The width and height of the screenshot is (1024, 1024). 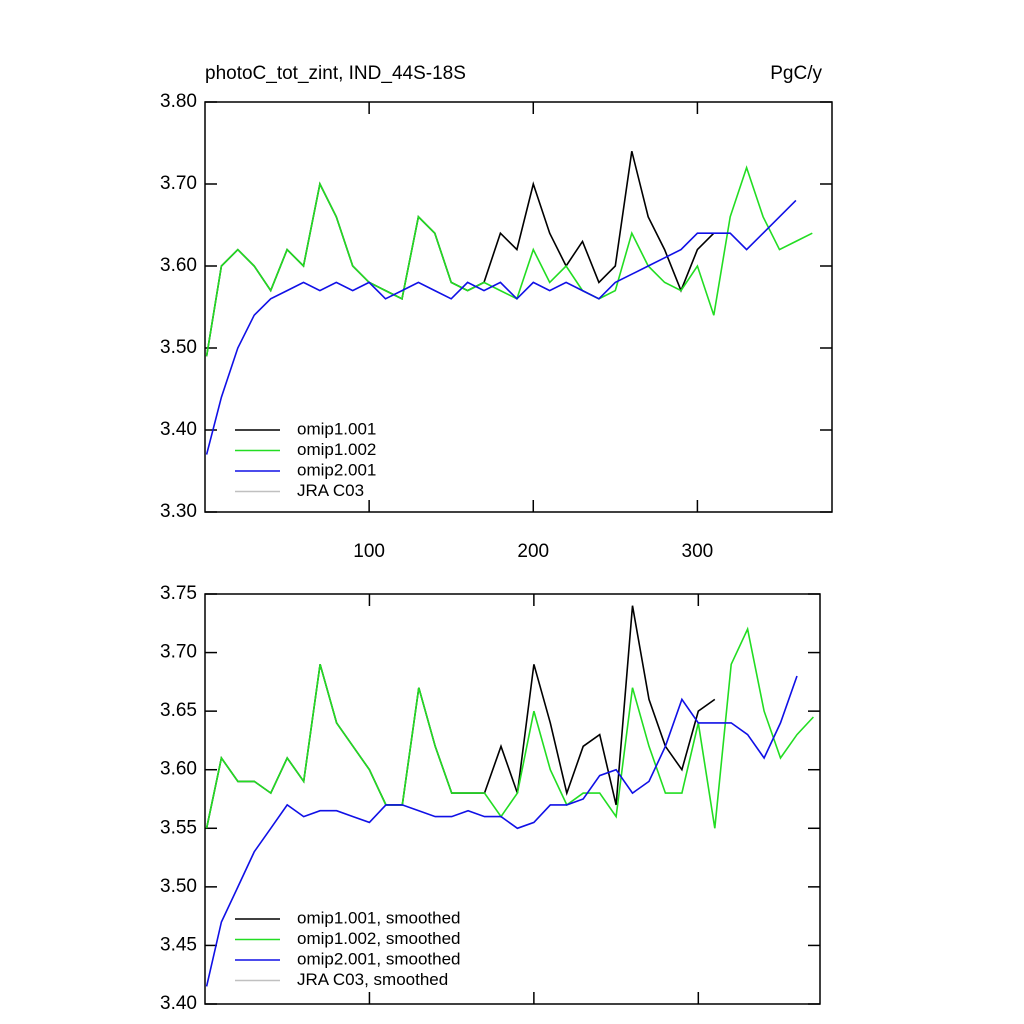 I want to click on y-tick-label: 3.75, so click(x=178, y=593).